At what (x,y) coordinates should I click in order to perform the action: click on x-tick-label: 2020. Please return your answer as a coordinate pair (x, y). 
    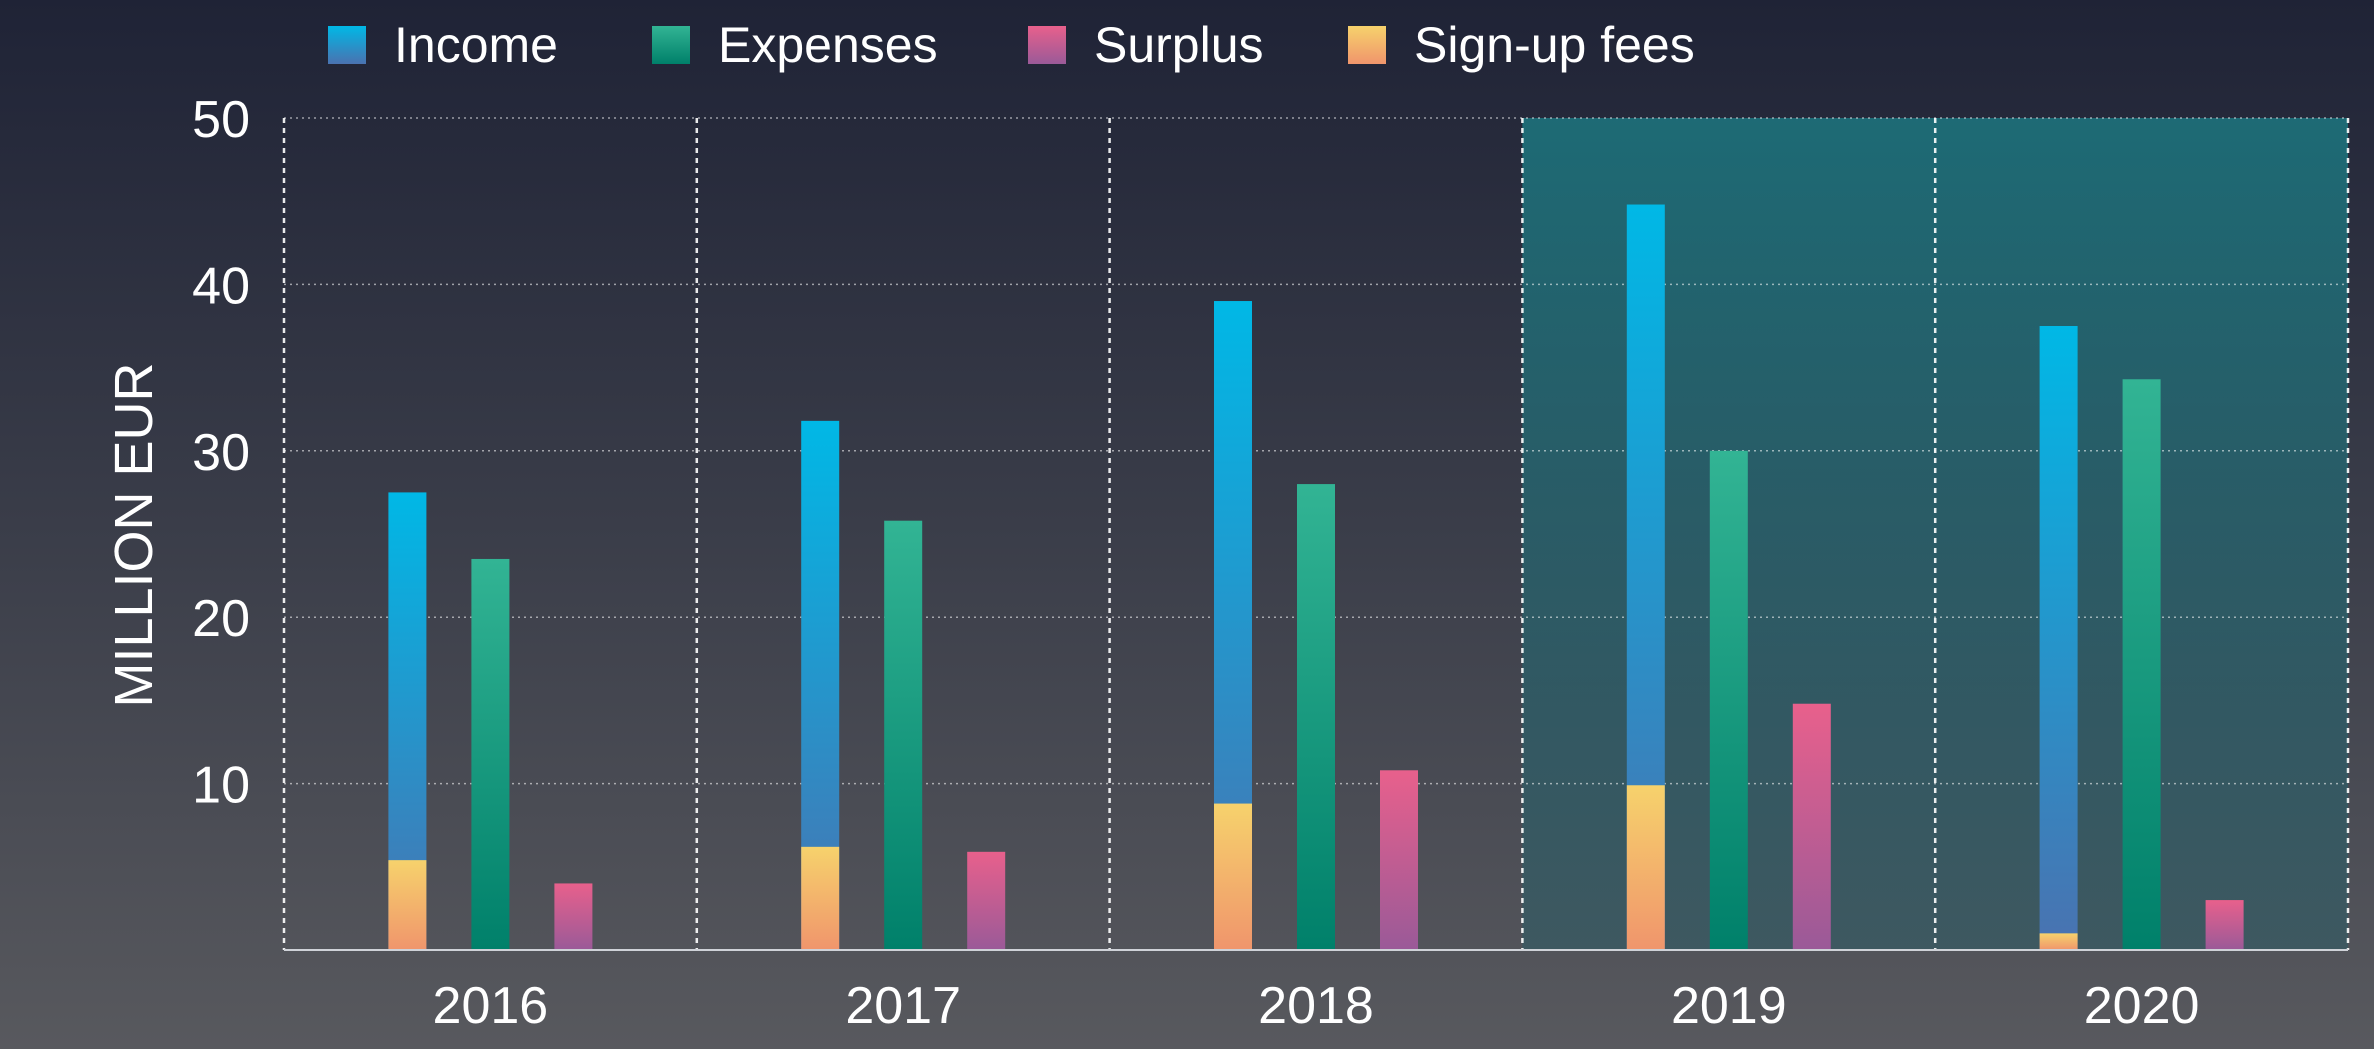
    Looking at the image, I should click on (2142, 1006).